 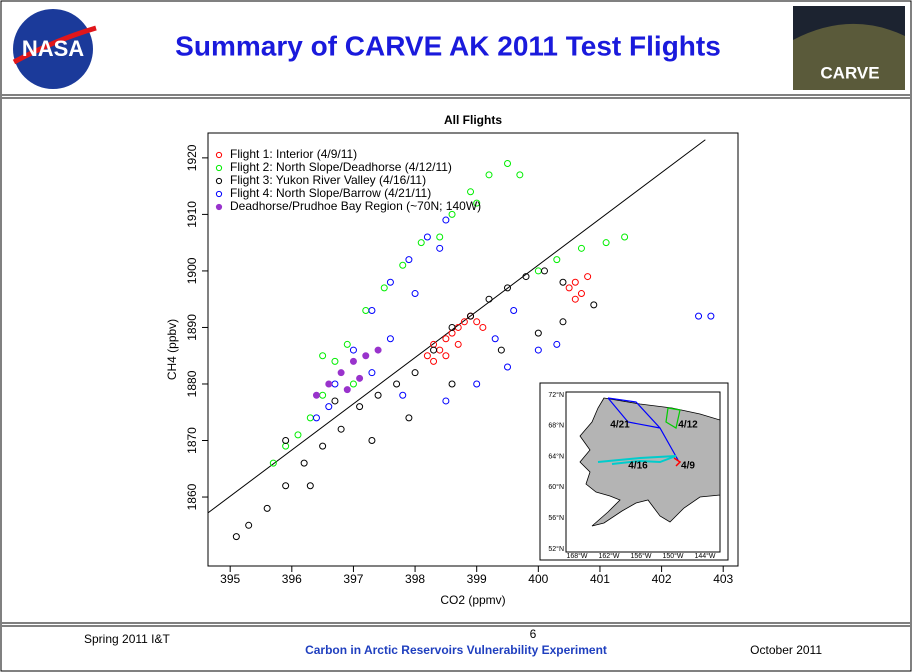 What do you see at coordinates (600, 579) in the screenshot?
I see `x-tick-label: 401` at bounding box center [600, 579].